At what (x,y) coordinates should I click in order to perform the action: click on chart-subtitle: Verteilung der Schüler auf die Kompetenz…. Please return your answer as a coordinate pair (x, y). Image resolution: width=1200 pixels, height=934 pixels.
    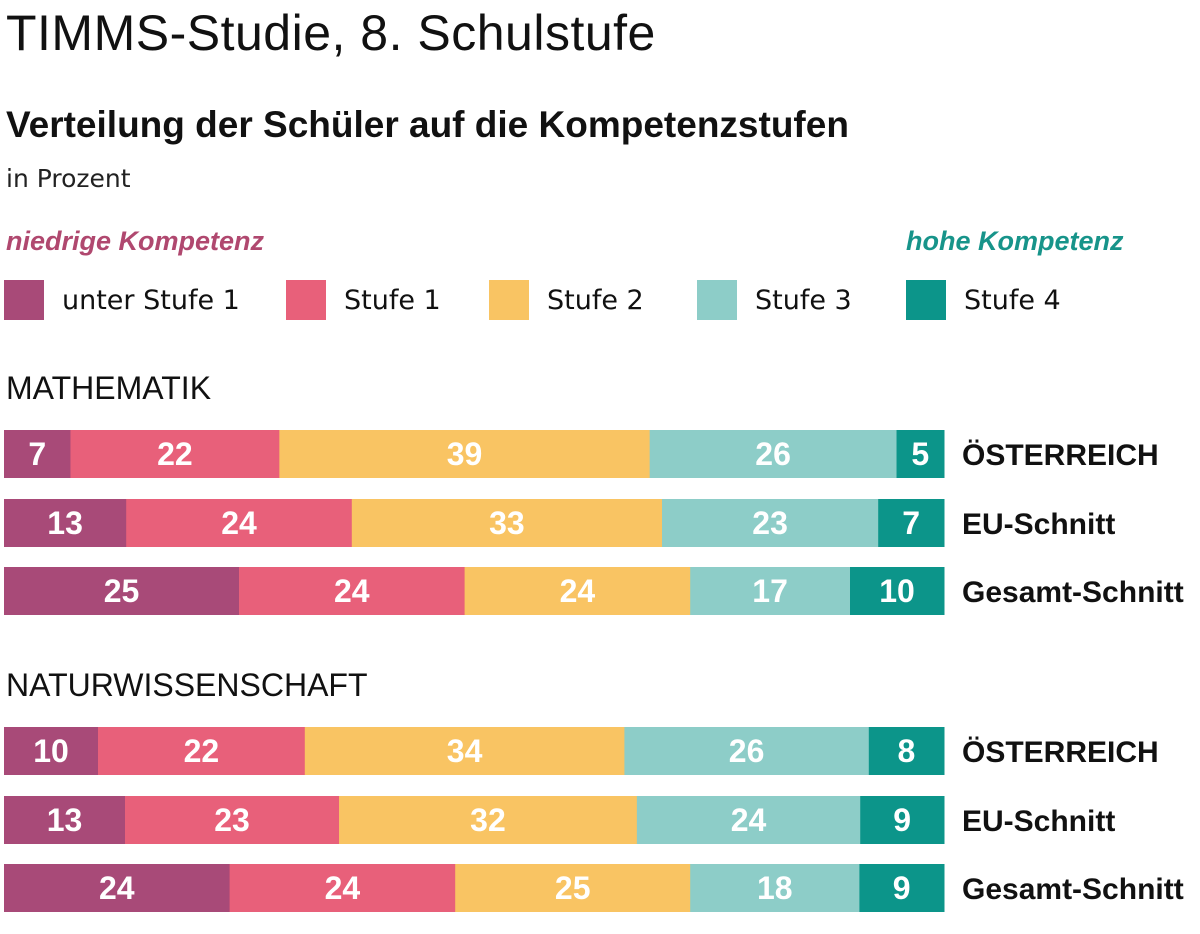
    Looking at the image, I should click on (427, 124).